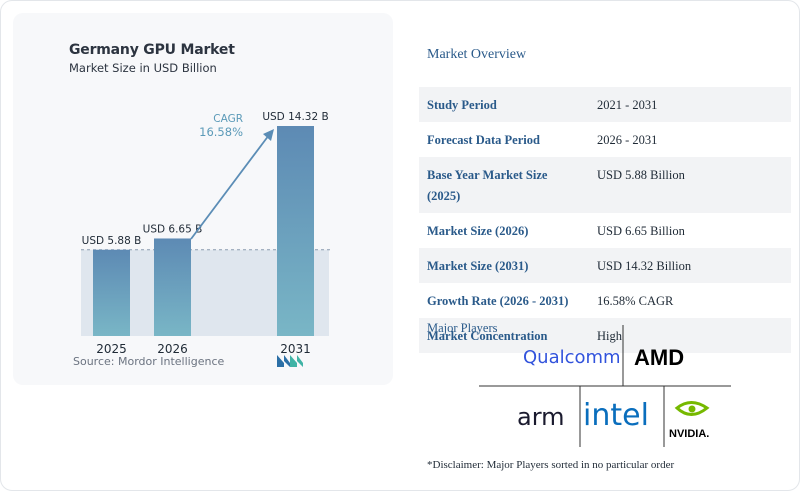 The height and width of the screenshot is (491, 800). I want to click on data-label: USD 14.32 B, so click(295, 117).